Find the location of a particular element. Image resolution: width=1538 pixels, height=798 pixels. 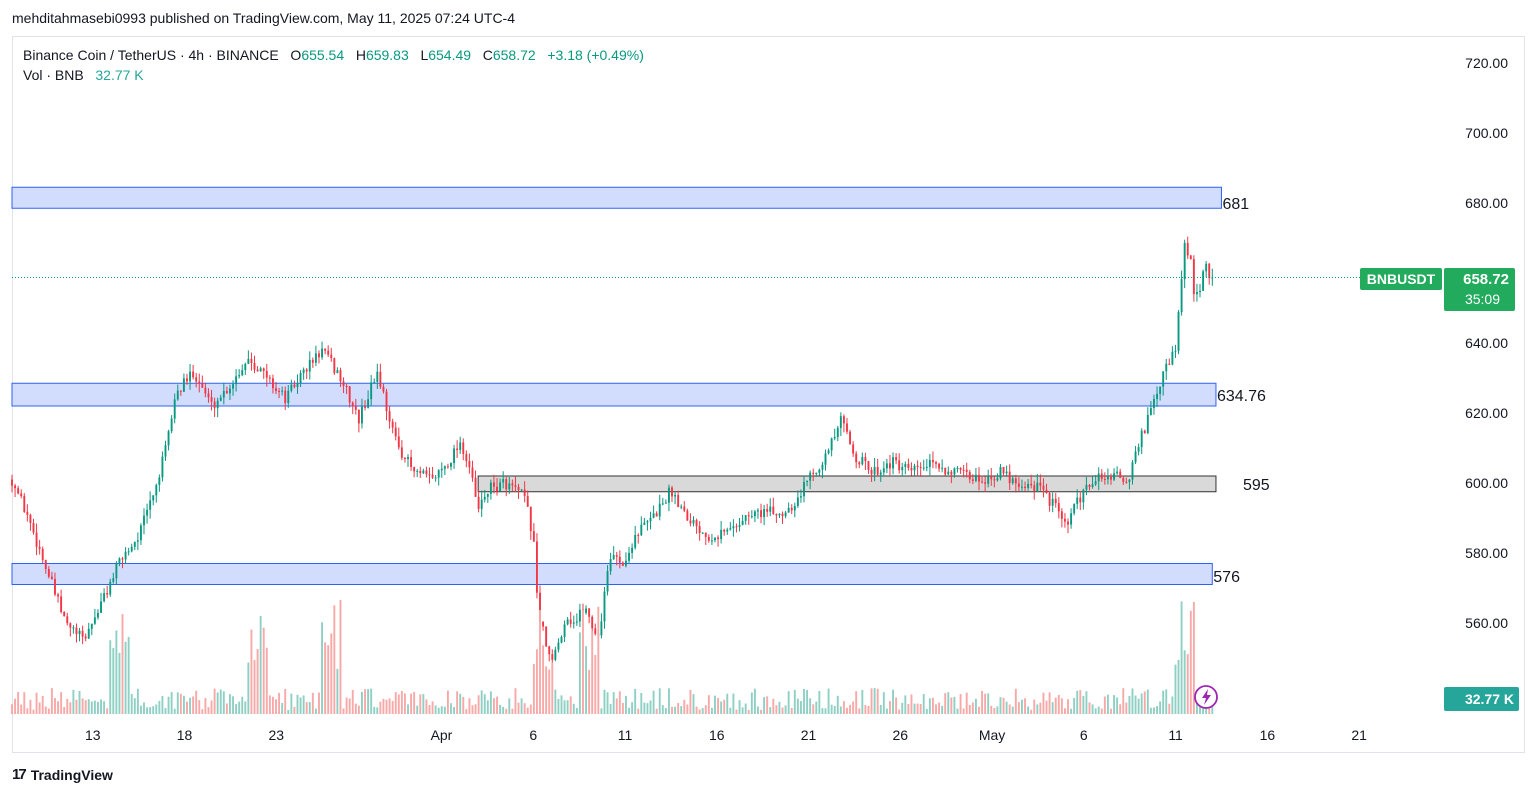

tradingview-logo: 17 TradingView is located at coordinates (62, 774).